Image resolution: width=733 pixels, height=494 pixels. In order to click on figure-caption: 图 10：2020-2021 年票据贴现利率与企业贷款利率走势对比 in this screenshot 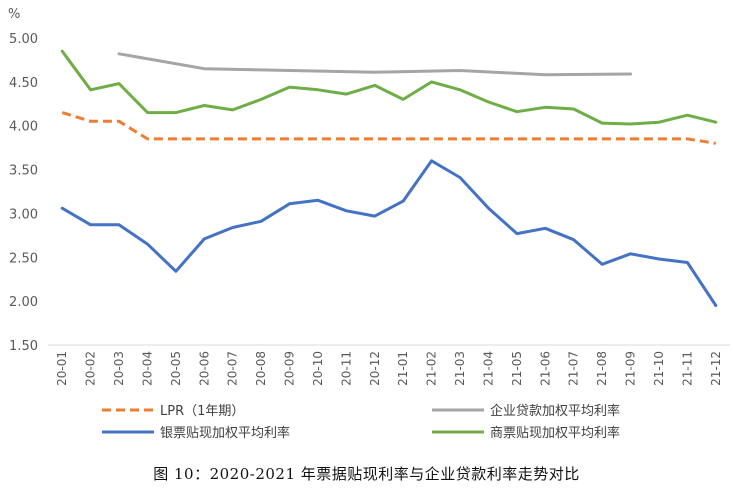, I will do `click(366, 474)`.